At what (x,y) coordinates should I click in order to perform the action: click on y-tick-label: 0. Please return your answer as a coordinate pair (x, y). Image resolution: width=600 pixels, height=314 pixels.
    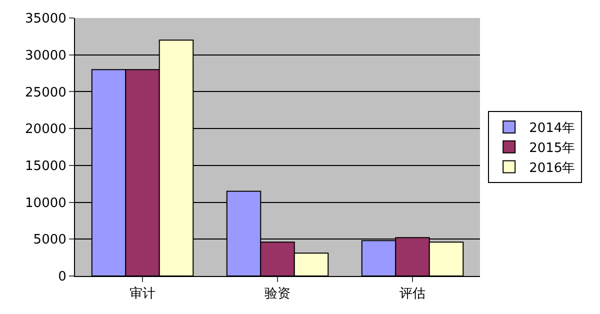
    Looking at the image, I should click on (62, 277).